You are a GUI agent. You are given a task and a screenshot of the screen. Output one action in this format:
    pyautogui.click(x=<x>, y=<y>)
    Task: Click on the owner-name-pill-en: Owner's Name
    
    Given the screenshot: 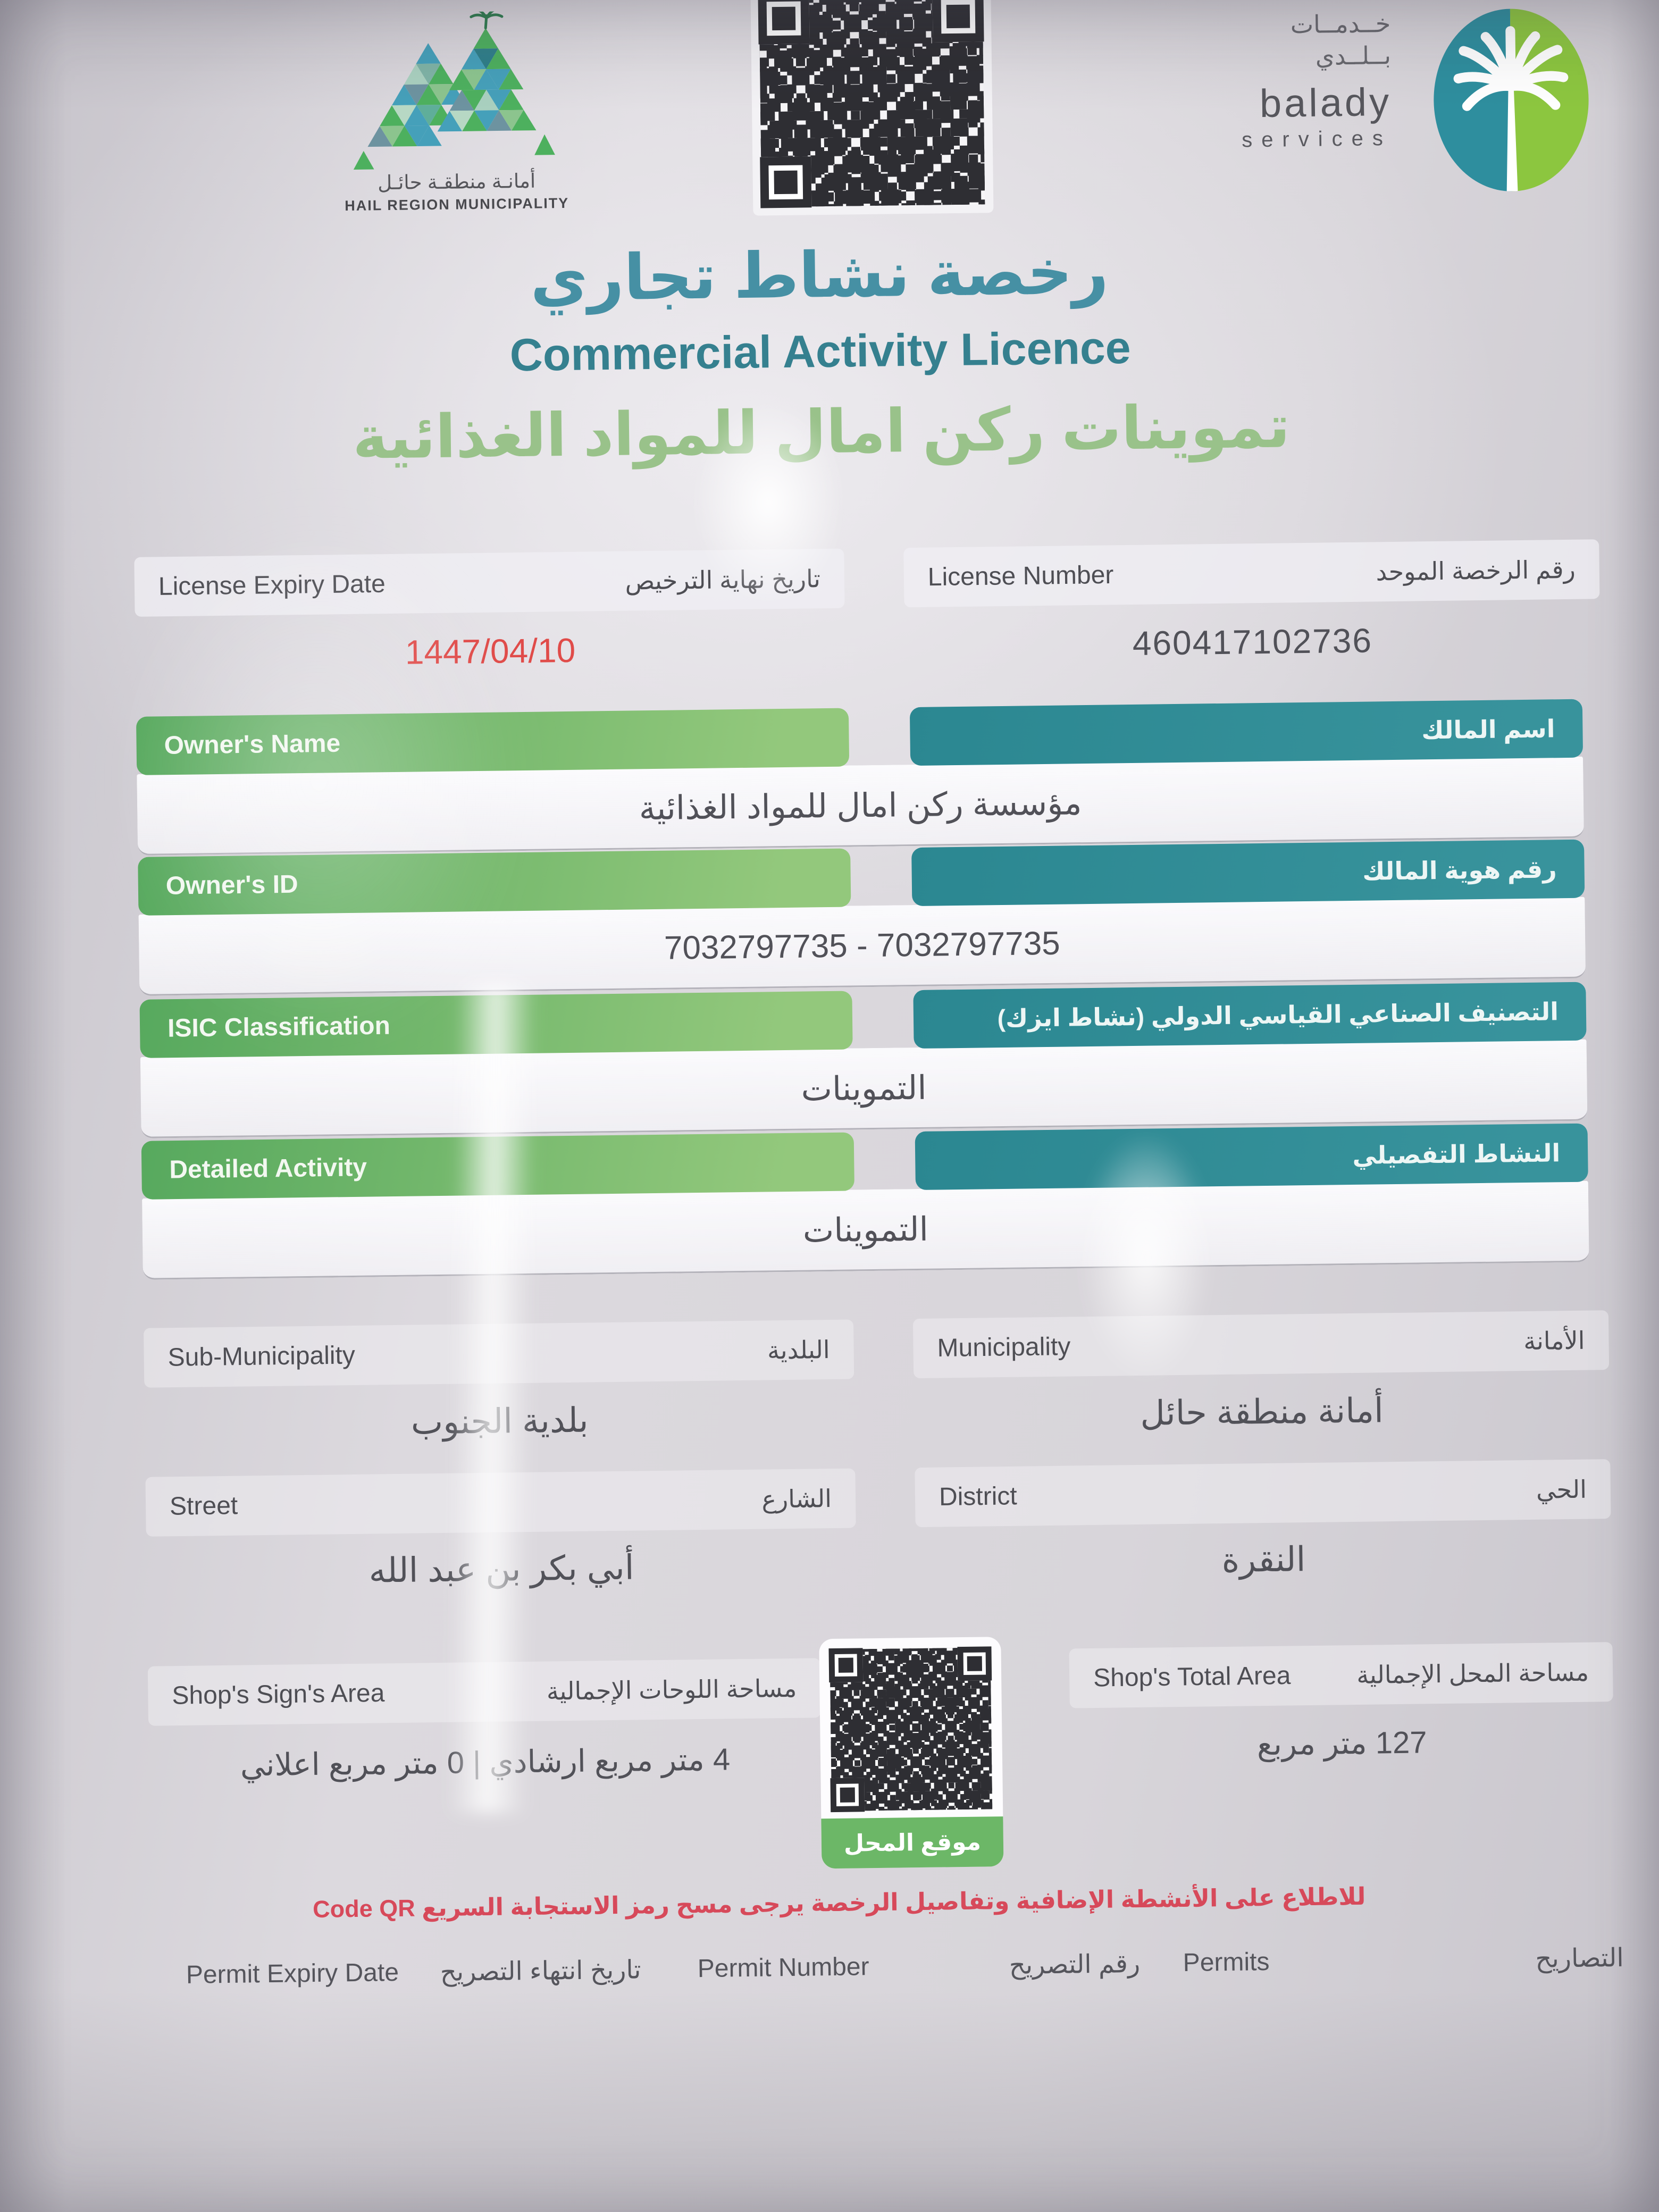 What is the action you would take?
    pyautogui.click(x=493, y=741)
    